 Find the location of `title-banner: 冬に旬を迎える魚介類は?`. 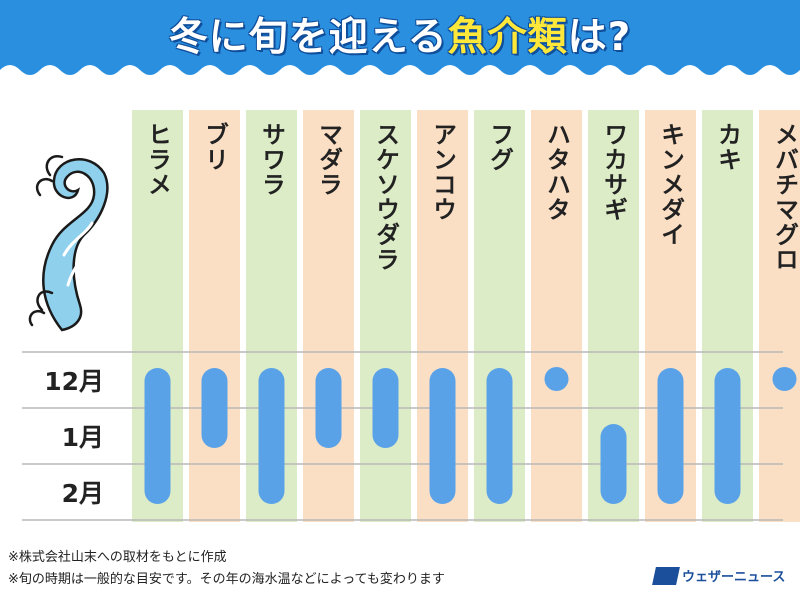

title-banner: 冬に旬を迎える魚介類は? is located at coordinates (400, 43).